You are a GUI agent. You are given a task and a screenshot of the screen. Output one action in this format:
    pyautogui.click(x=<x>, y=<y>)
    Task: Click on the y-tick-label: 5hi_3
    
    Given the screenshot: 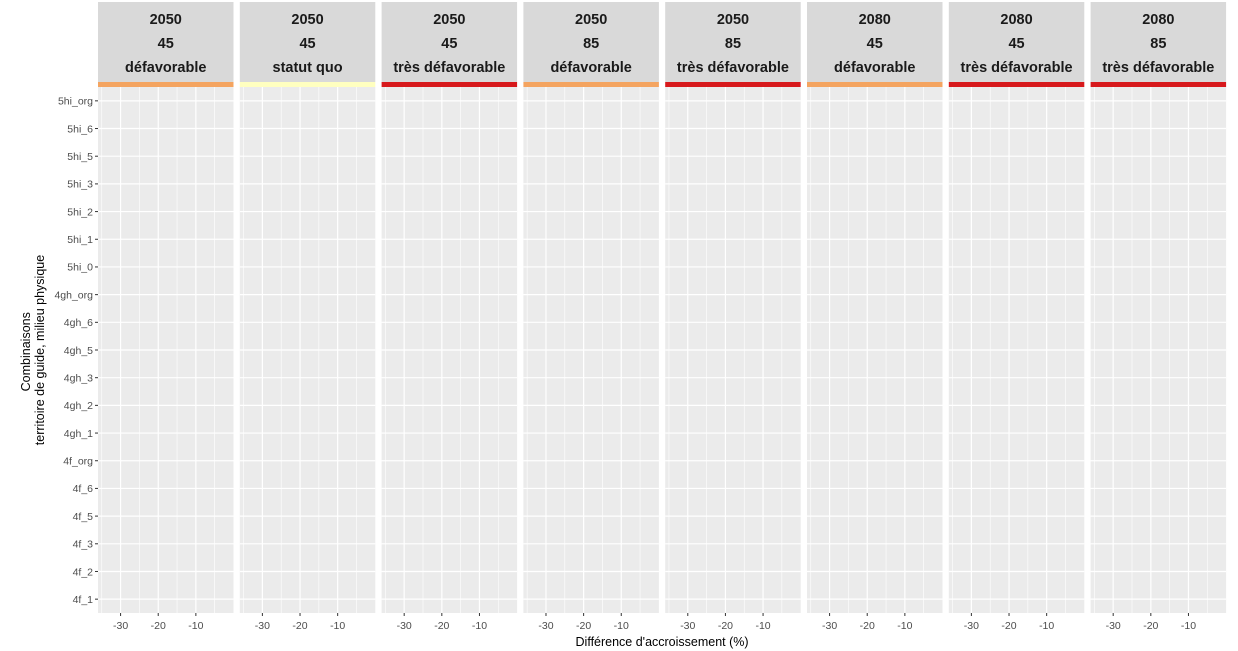 What is the action you would take?
    pyautogui.click(x=80, y=185)
    